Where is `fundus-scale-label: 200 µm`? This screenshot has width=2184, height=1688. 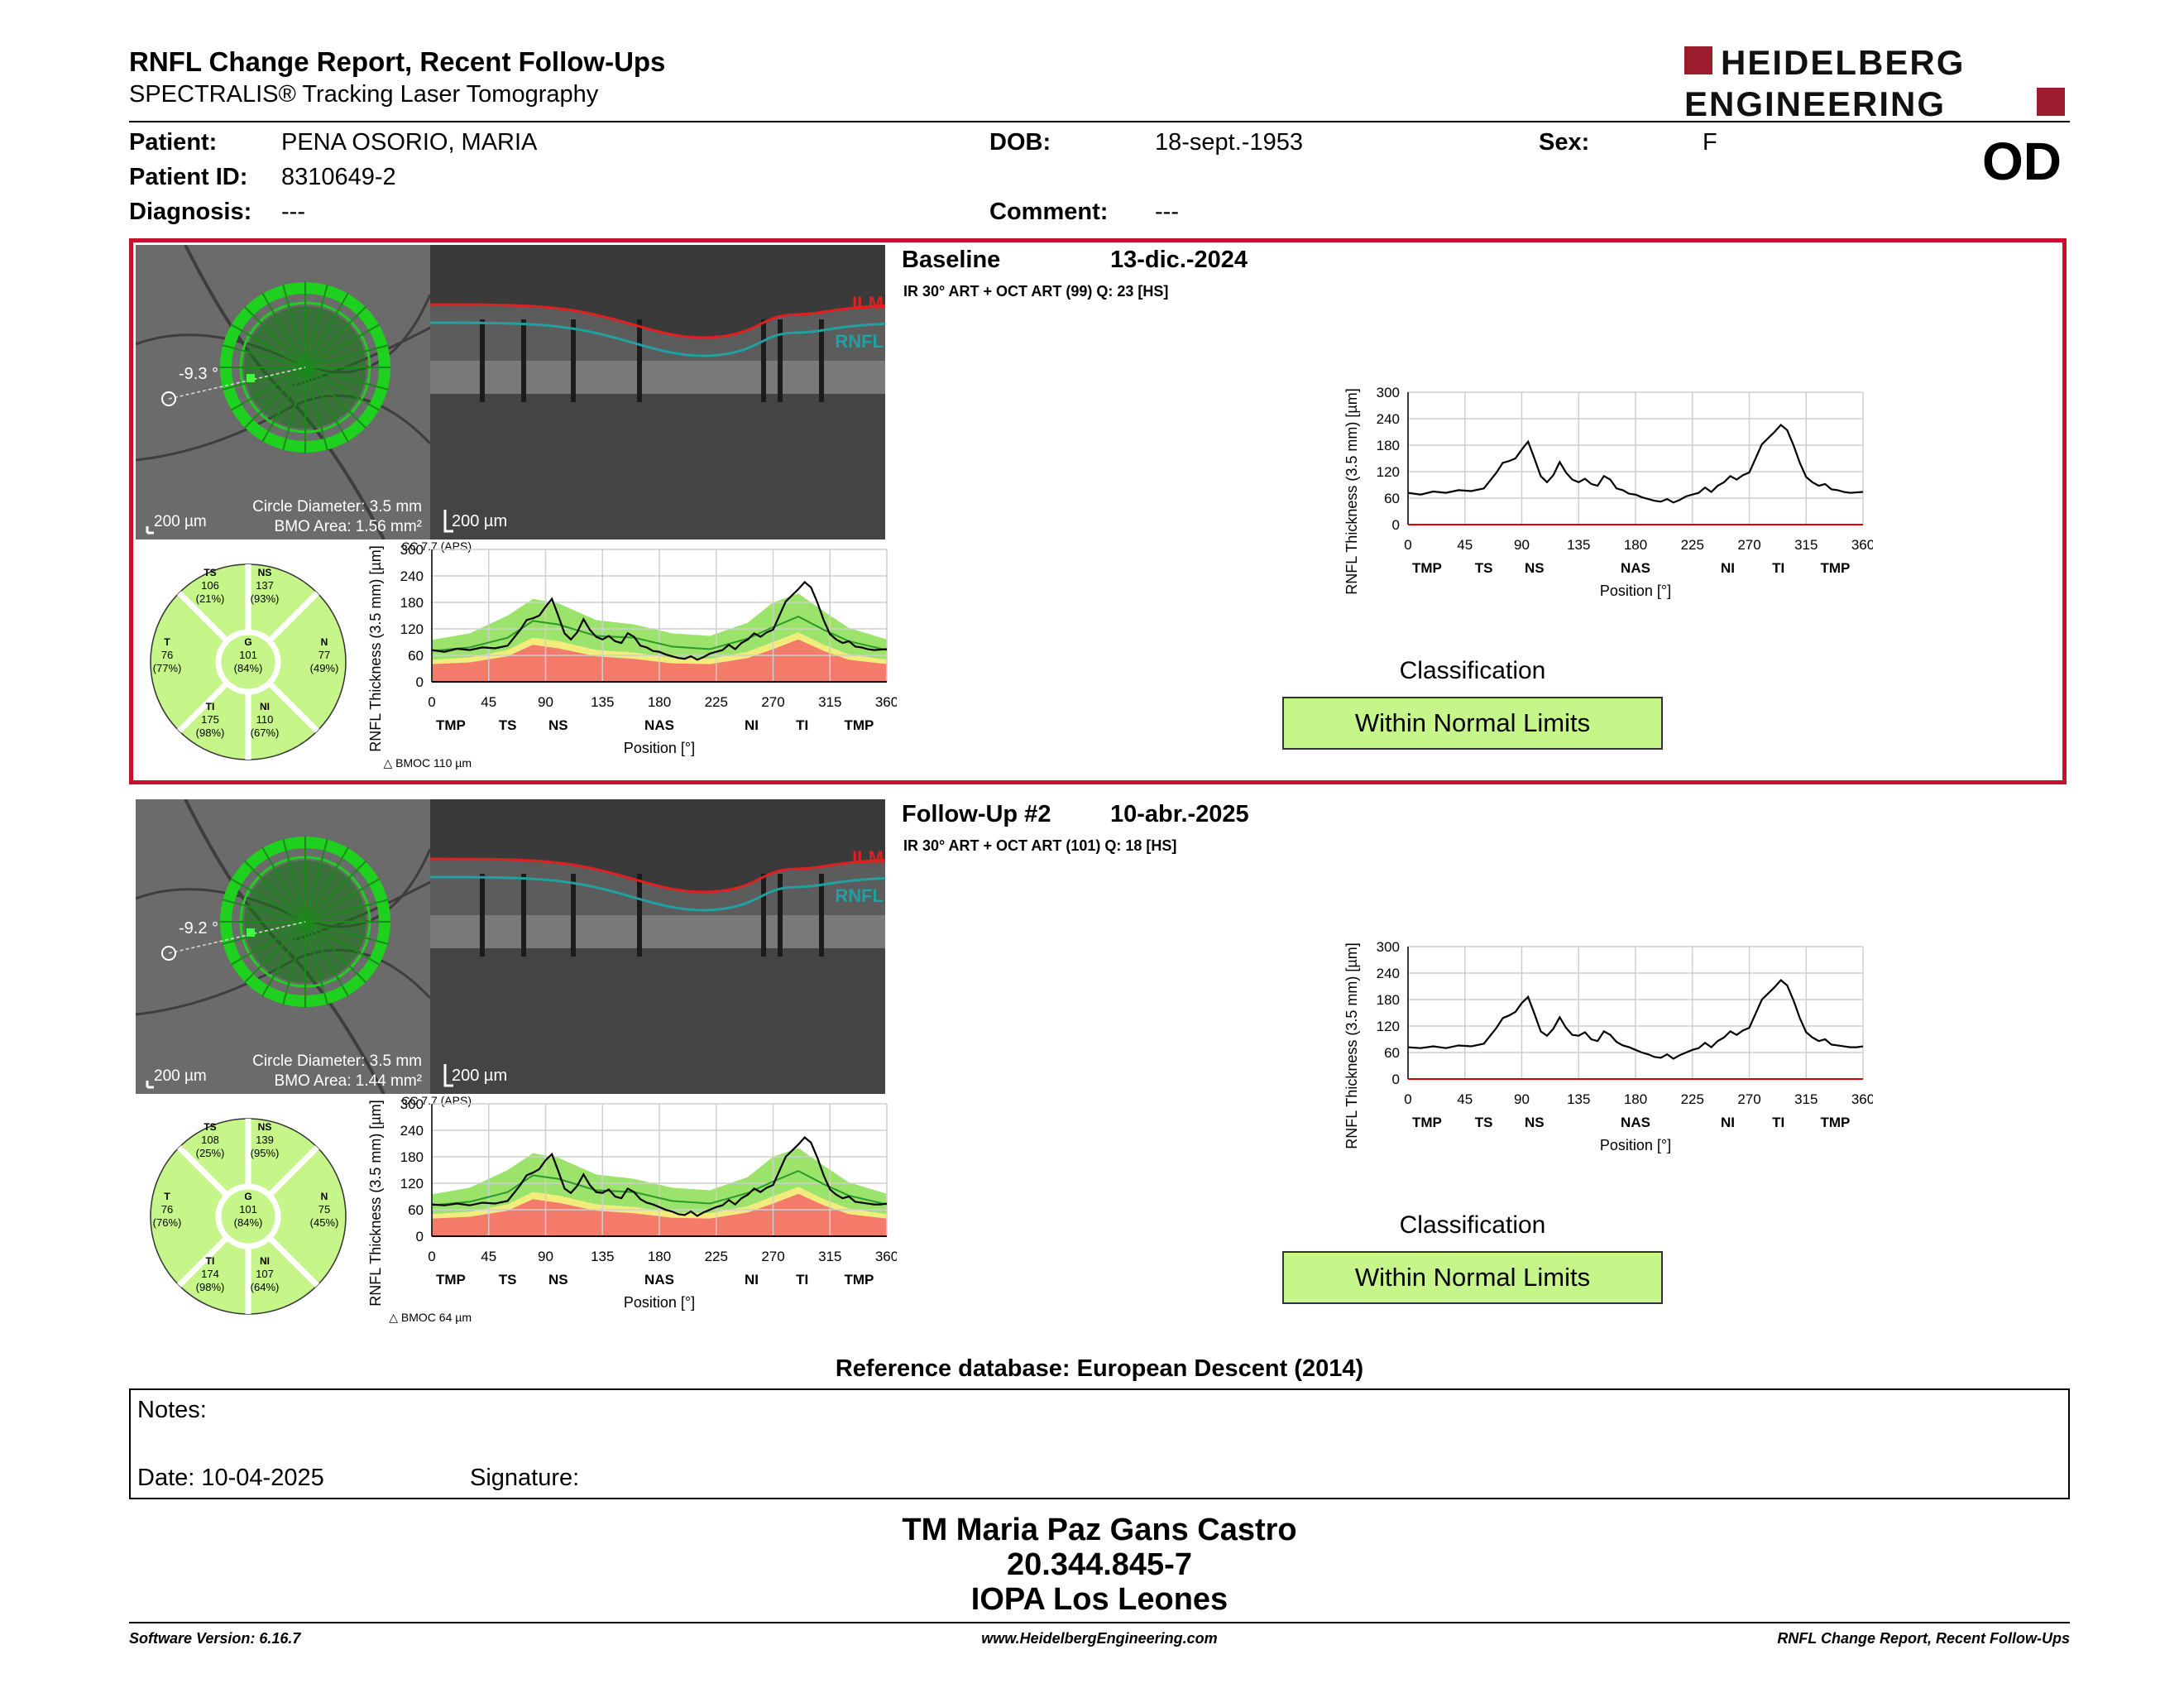 fundus-scale-label: 200 µm is located at coordinates (180, 521).